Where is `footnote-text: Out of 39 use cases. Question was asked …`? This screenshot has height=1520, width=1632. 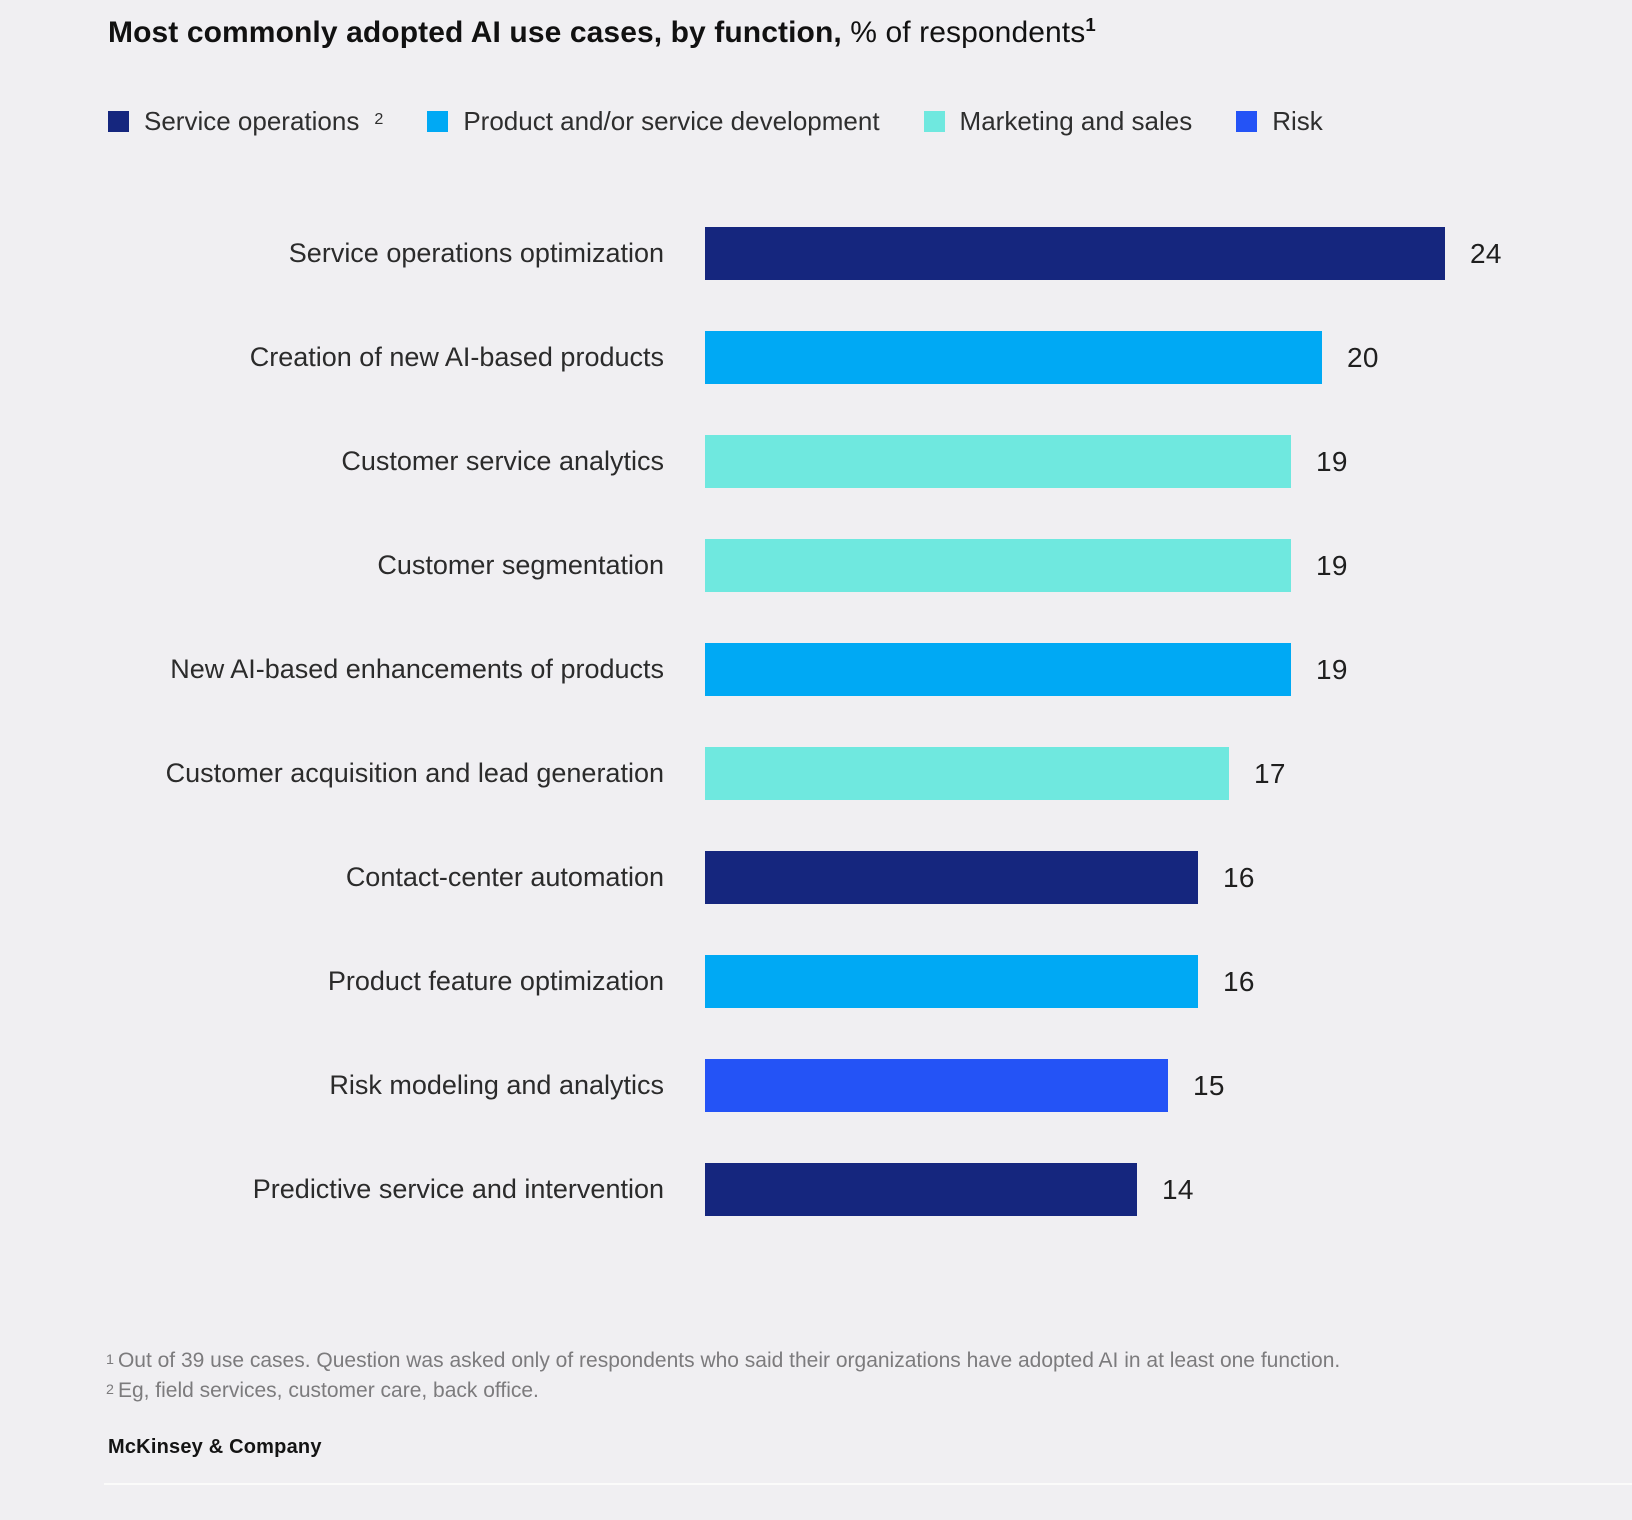 footnote-text: Out of 39 use cases. Question was asked … is located at coordinates (729, 1360).